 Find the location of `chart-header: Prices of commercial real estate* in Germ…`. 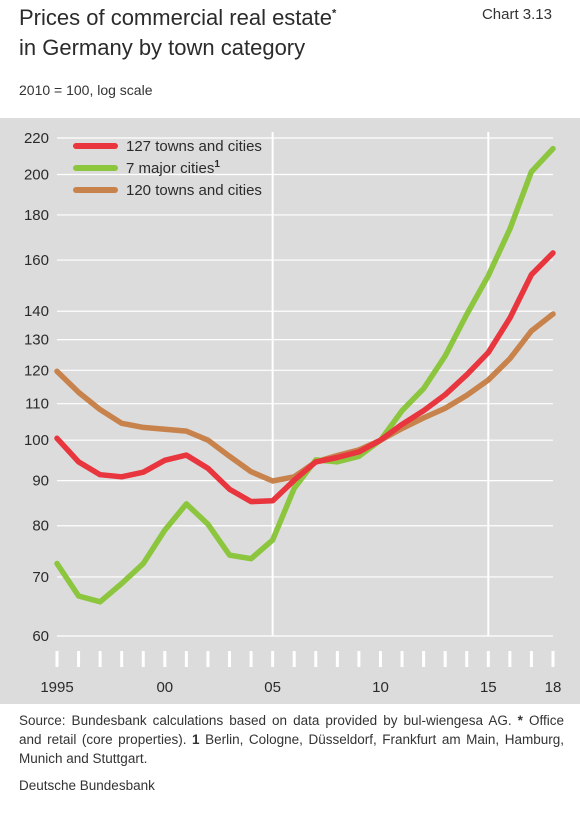

chart-header: Prices of commercial real estate* in Germ… is located at coordinates (290, 59).